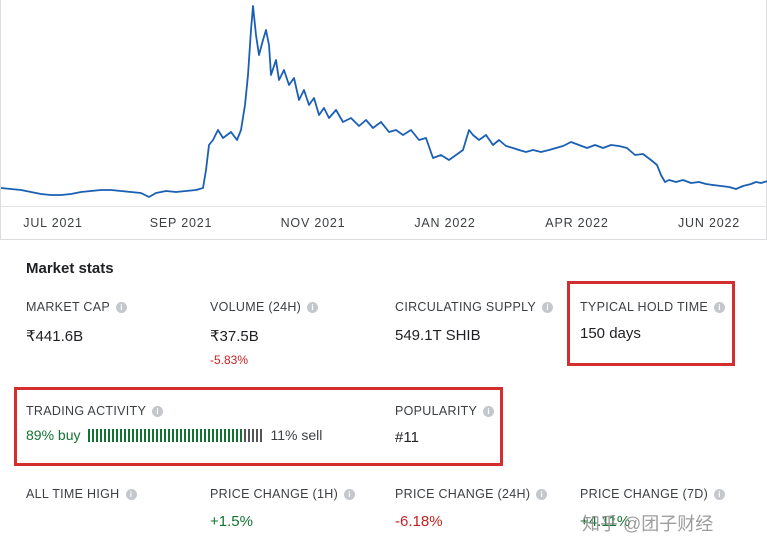  I want to click on trading-activity-label-text: TRADING ACTIVITY, so click(86, 411).